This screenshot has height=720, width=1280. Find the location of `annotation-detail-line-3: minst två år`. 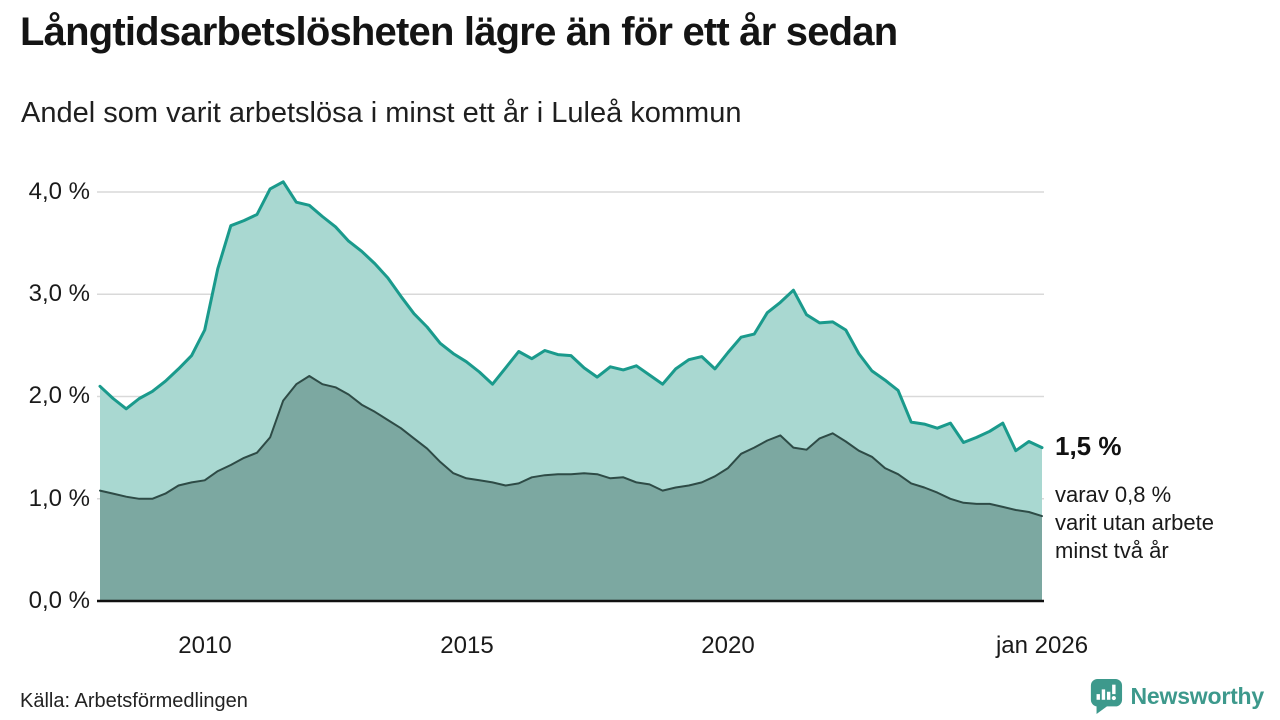

annotation-detail-line-3: minst två år is located at coordinates (1112, 550).